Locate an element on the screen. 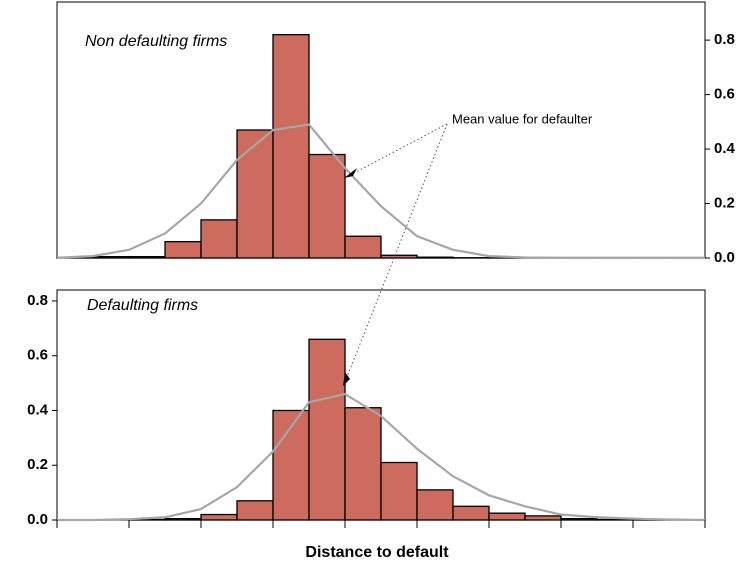 The image size is (753, 567). annotation: Mean value for defaulter is located at coordinates (522, 118).